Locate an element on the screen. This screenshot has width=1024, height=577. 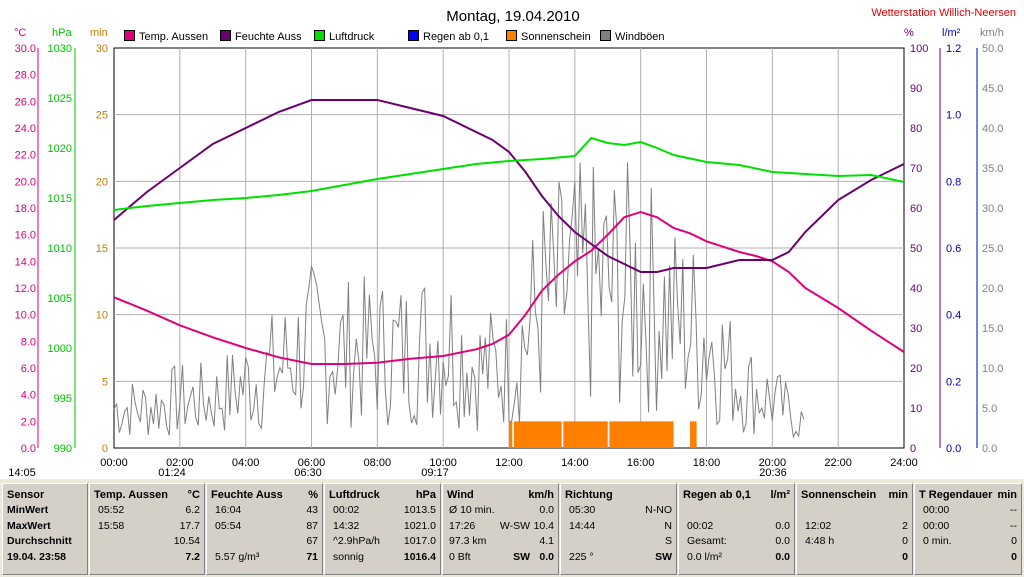
min-axis-unit: min is located at coordinates (99, 33).